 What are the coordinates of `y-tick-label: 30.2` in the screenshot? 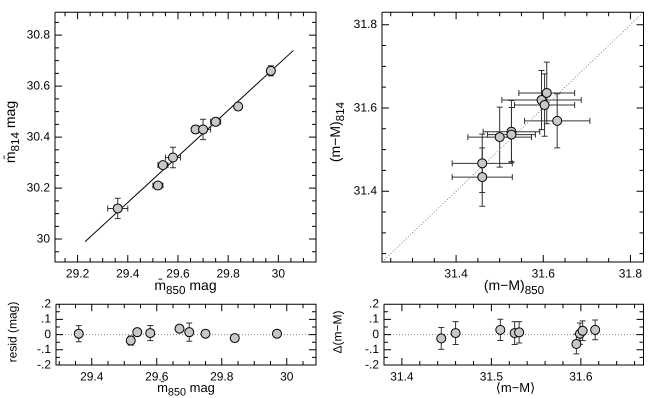 It's located at (38, 187).